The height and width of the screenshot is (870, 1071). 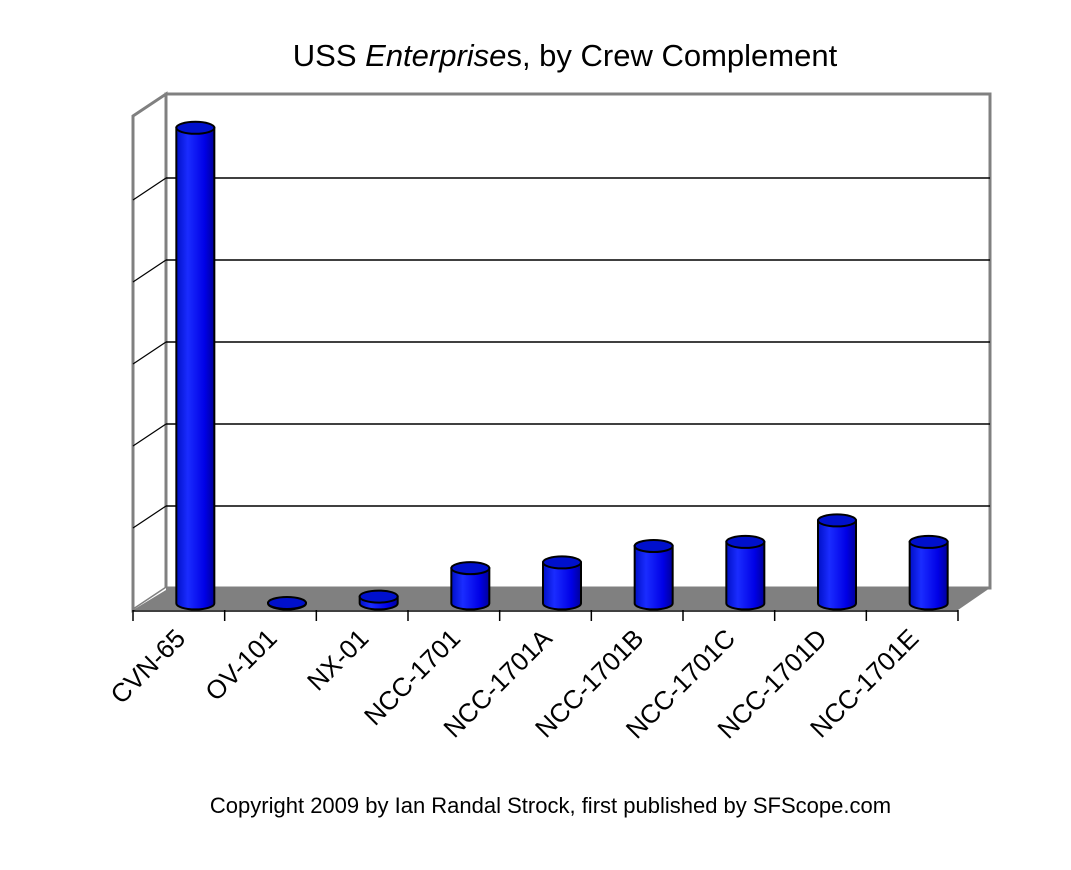 What do you see at coordinates (149, 599) in the screenshot?
I see `floor-corner` at bounding box center [149, 599].